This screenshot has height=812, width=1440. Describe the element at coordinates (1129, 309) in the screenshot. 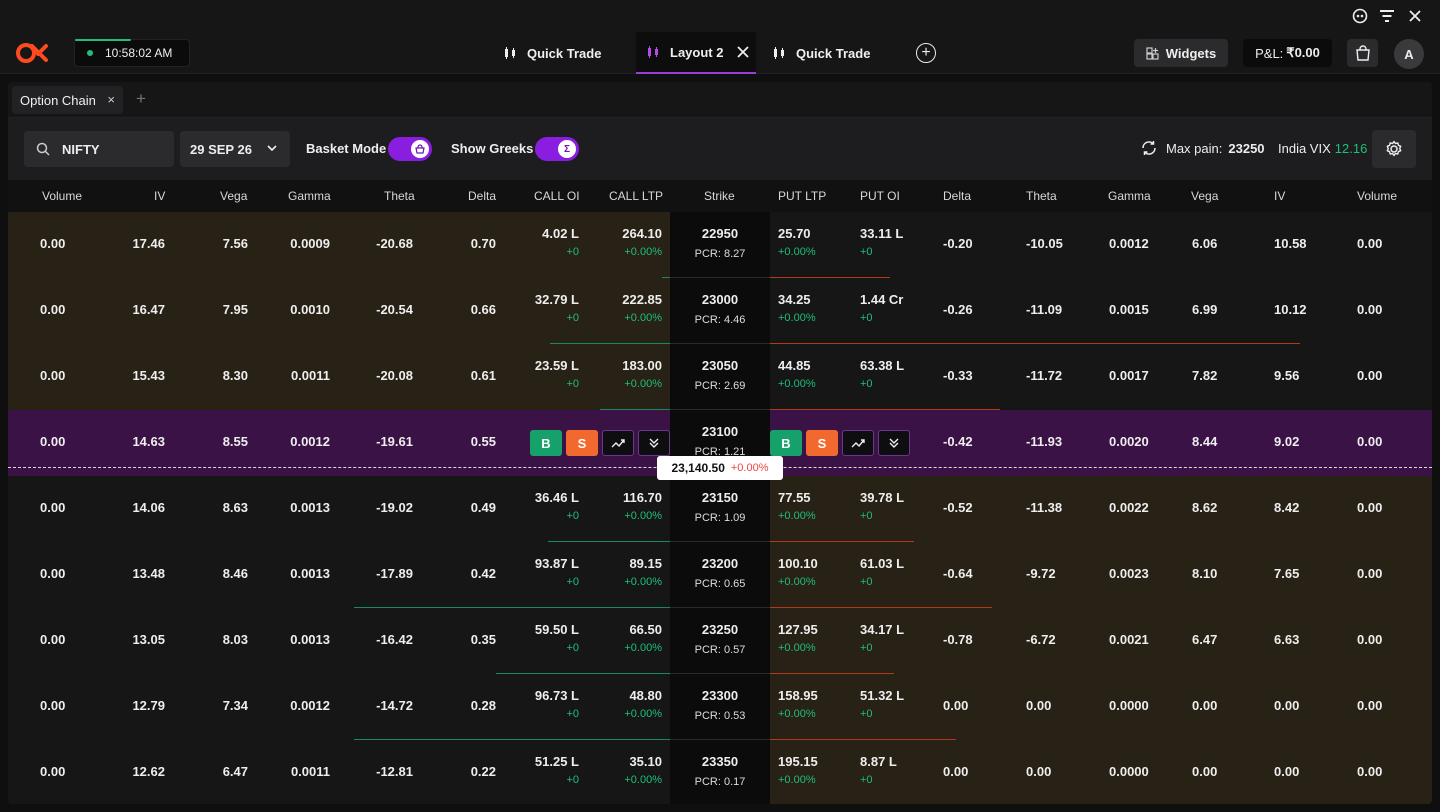

I see `put-gamma: 0.0015` at that location.